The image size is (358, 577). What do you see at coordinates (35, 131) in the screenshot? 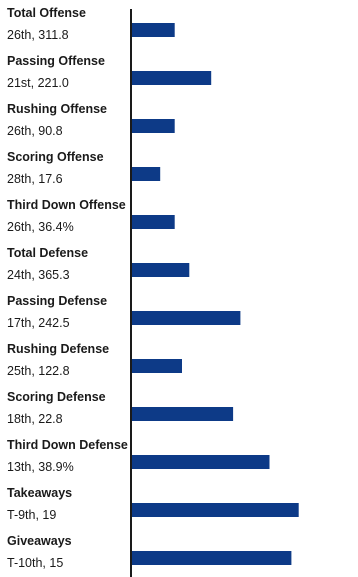
I see `category-rank-value: 26th, 90.8` at bounding box center [35, 131].